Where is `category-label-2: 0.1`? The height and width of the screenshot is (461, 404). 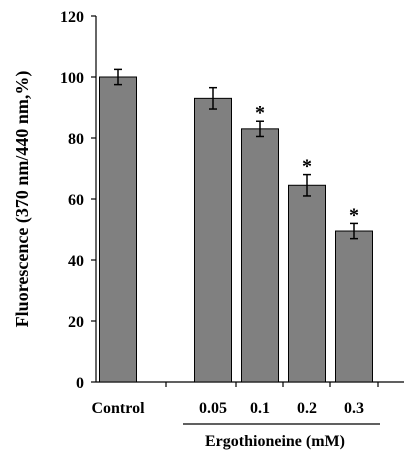
category-label-2: 0.1 is located at coordinates (260, 408).